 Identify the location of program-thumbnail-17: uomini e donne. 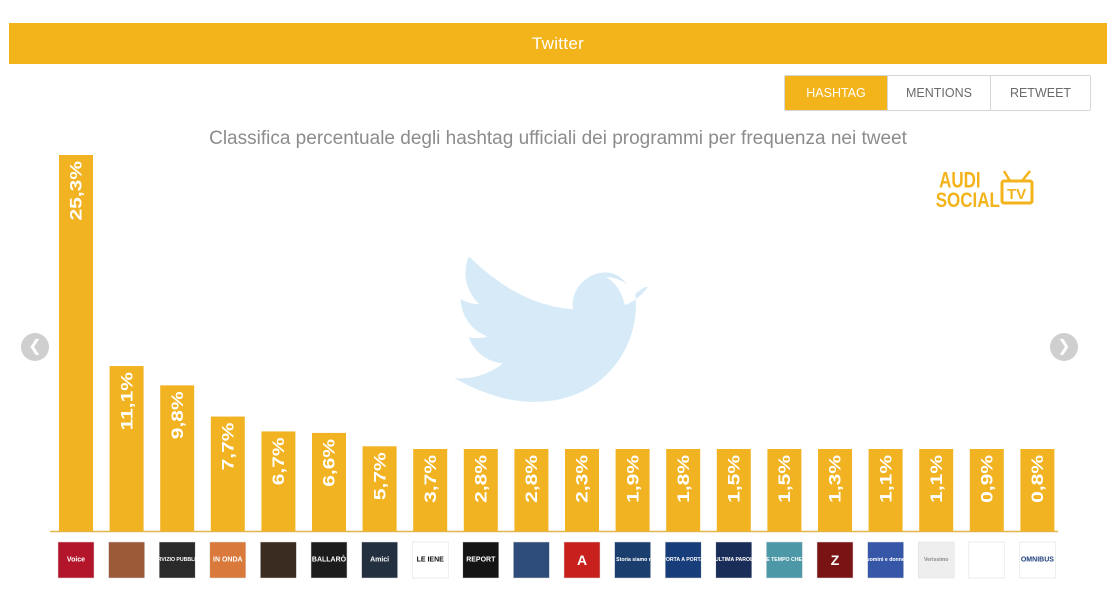
(885, 560).